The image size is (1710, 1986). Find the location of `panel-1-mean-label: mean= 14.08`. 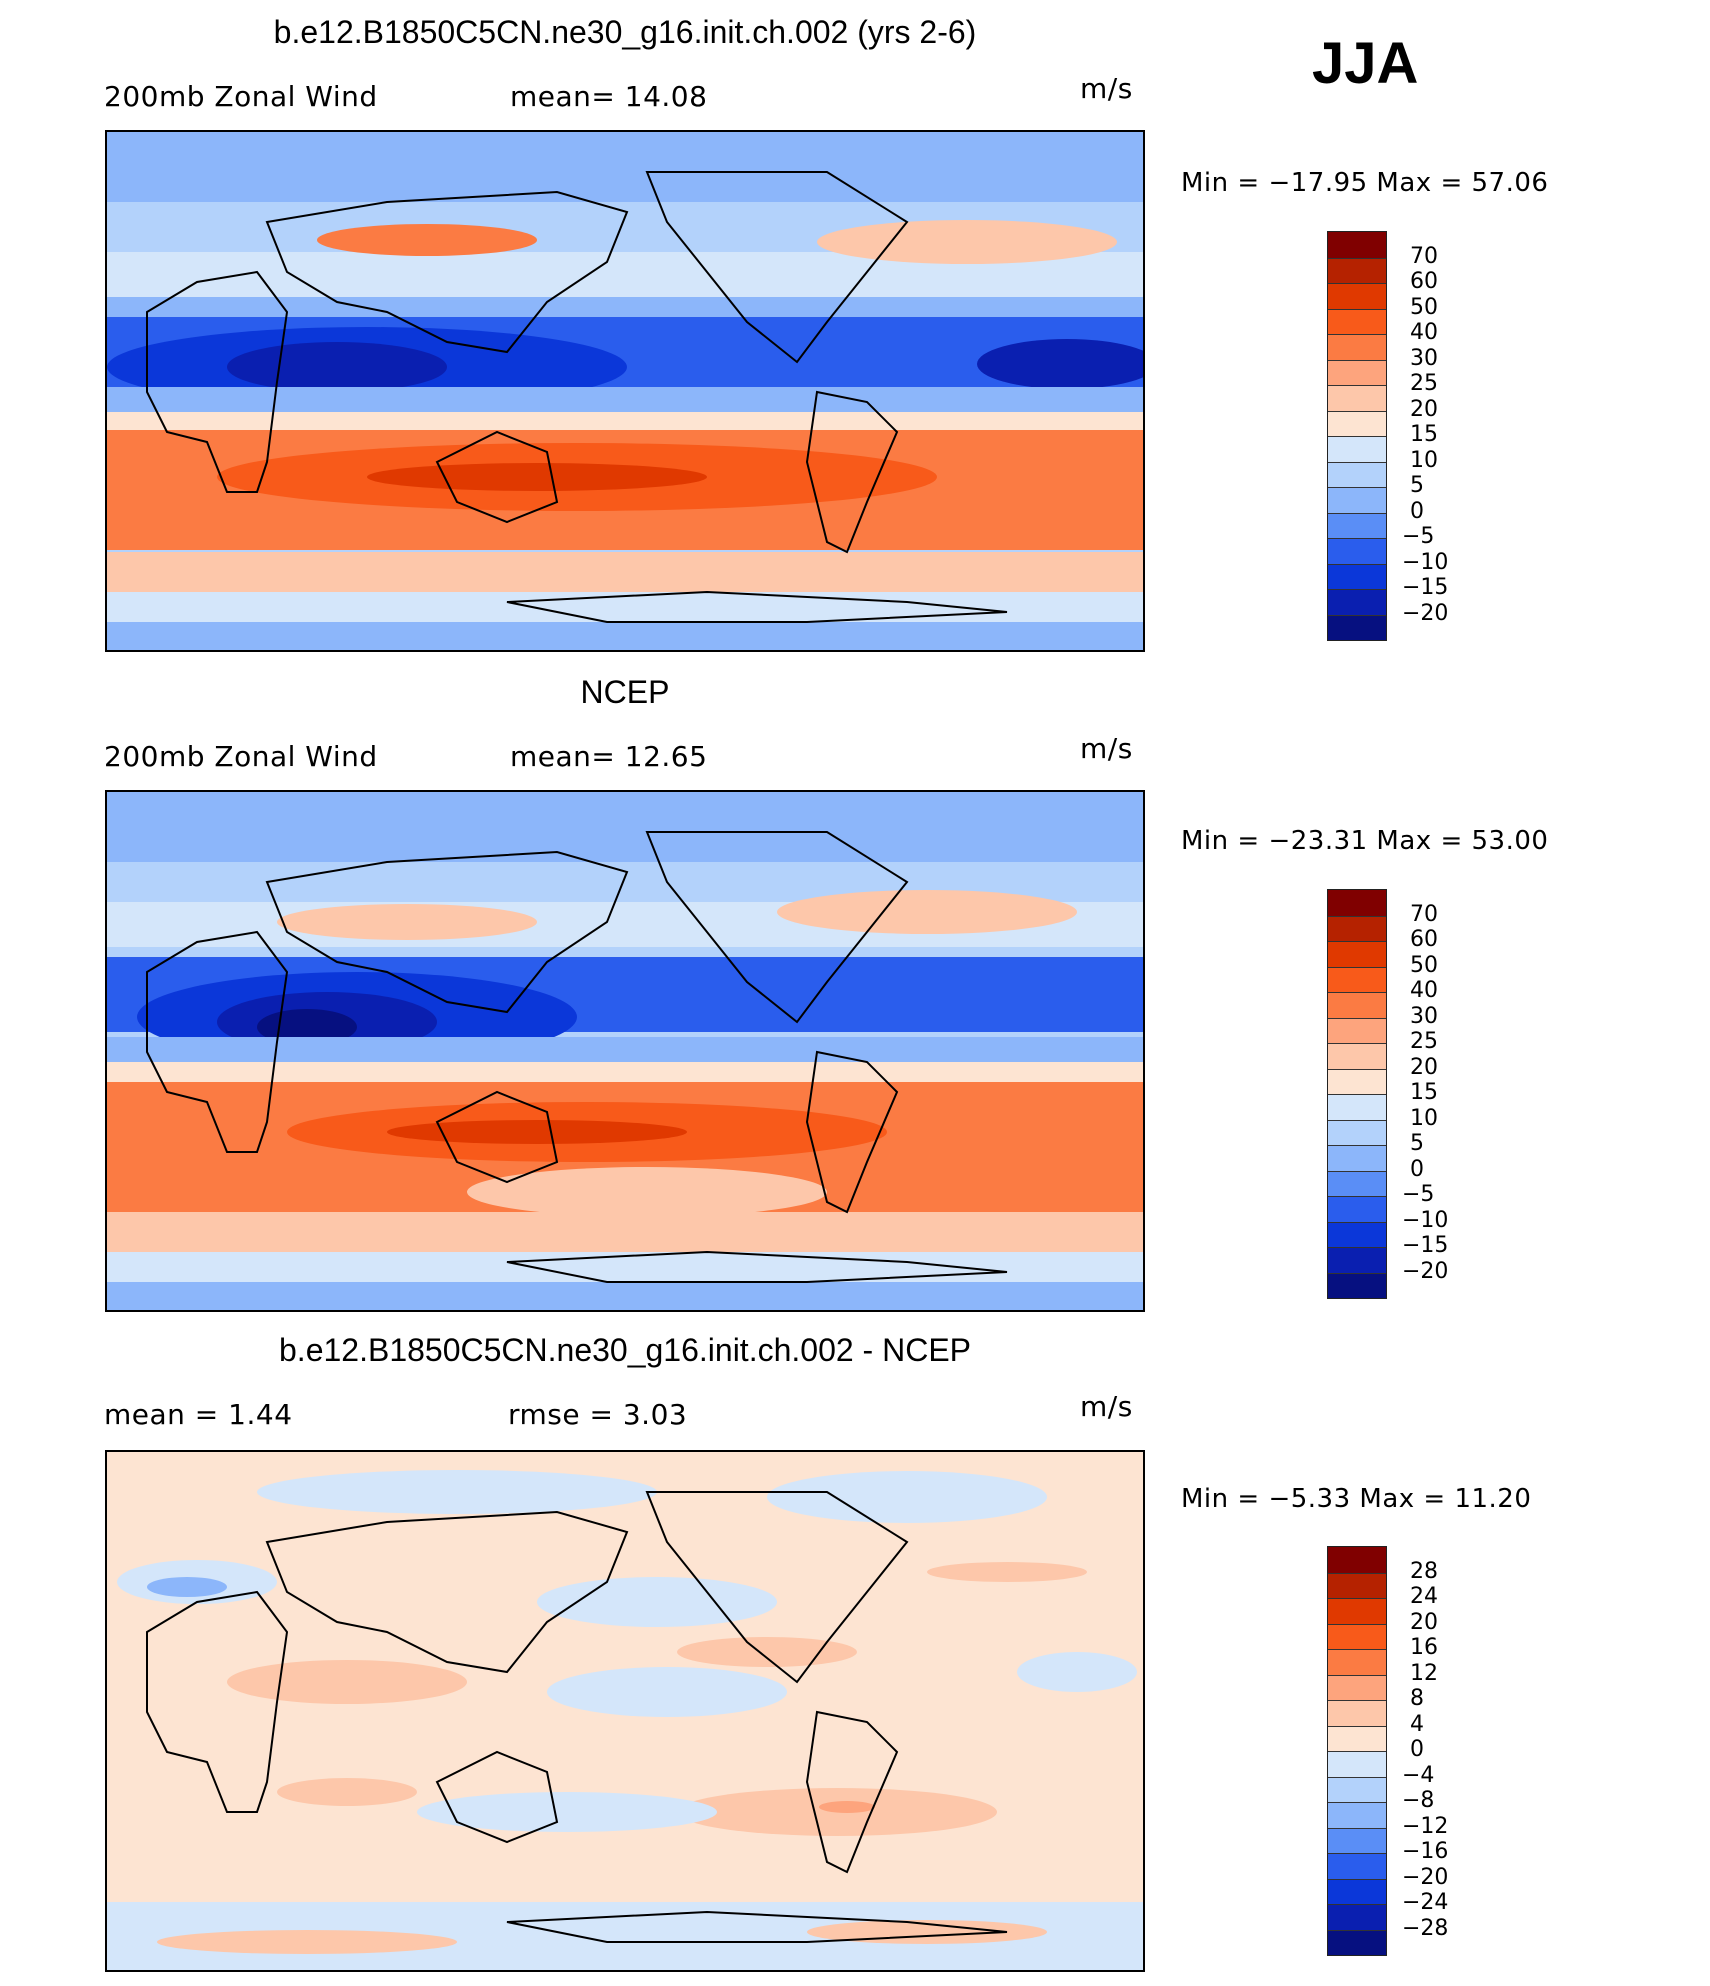

panel-1-mean-label: mean= 14.08 is located at coordinates (609, 96).